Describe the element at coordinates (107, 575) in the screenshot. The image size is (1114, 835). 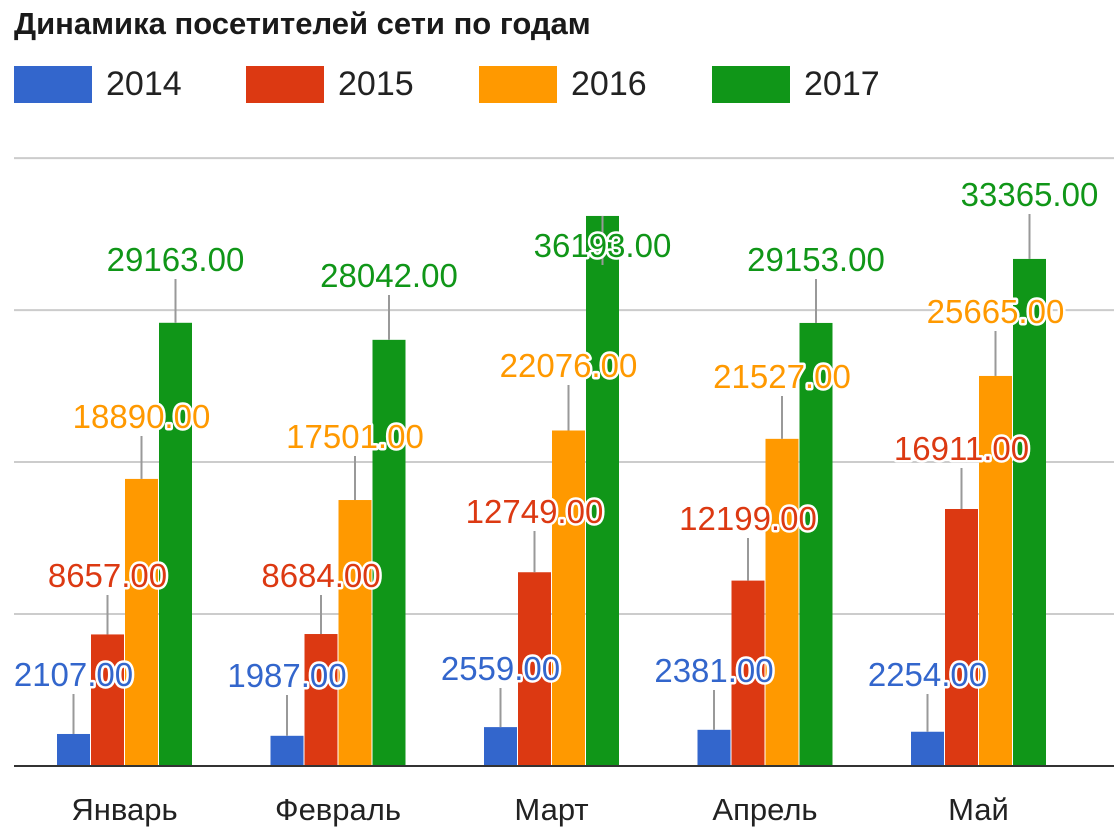
I see `data-label-2015-Январь: 8657.00` at that location.